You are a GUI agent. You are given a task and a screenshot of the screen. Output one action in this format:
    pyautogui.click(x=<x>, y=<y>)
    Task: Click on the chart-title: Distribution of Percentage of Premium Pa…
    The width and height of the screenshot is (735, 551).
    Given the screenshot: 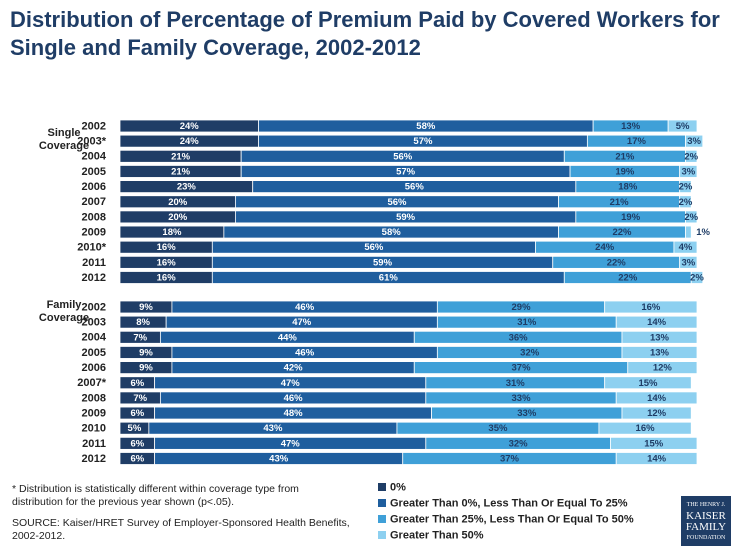 What is the action you would take?
    pyautogui.click(x=365, y=33)
    